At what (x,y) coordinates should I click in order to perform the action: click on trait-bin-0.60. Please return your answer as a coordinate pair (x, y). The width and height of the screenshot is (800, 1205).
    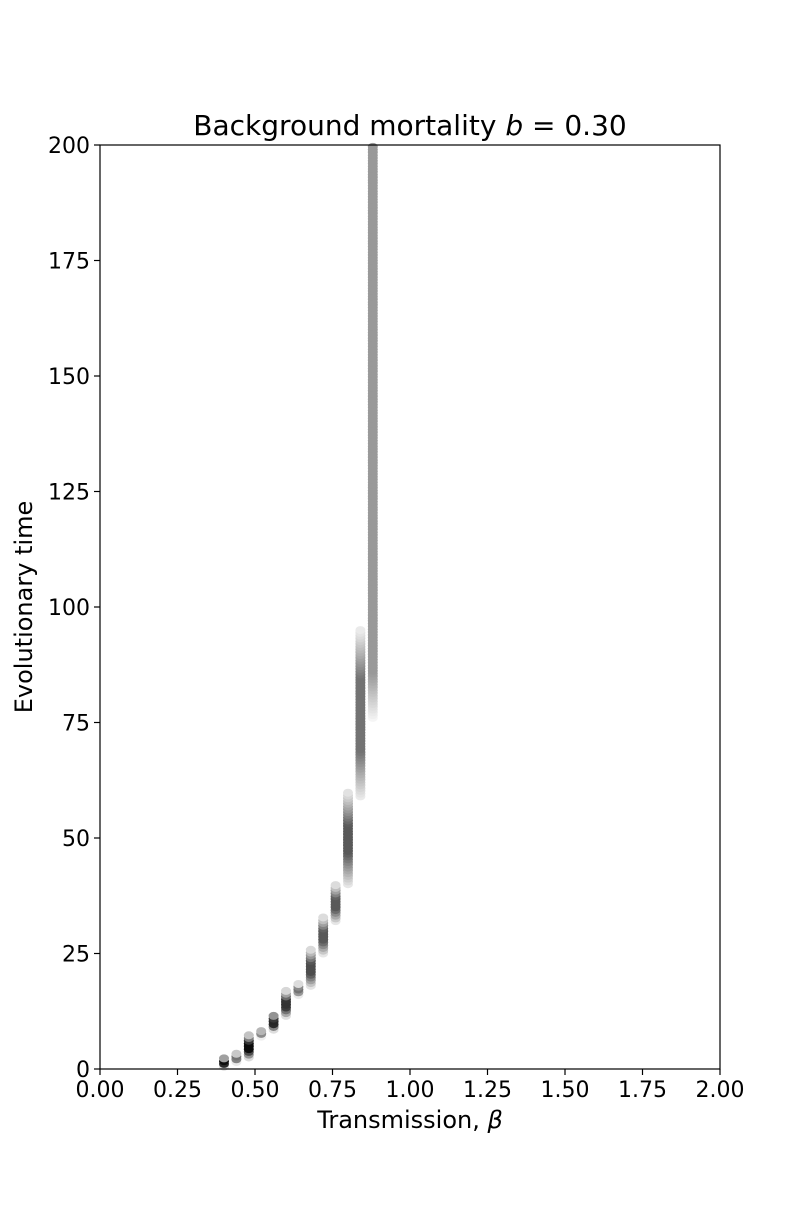
    Looking at the image, I should click on (286, 1003).